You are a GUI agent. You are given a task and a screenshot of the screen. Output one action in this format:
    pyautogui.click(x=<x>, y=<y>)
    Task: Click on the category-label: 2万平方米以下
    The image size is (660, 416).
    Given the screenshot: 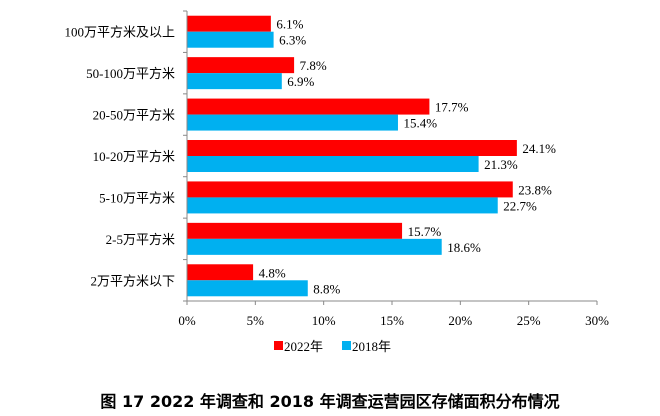 What is the action you would take?
    pyautogui.click(x=132, y=280)
    